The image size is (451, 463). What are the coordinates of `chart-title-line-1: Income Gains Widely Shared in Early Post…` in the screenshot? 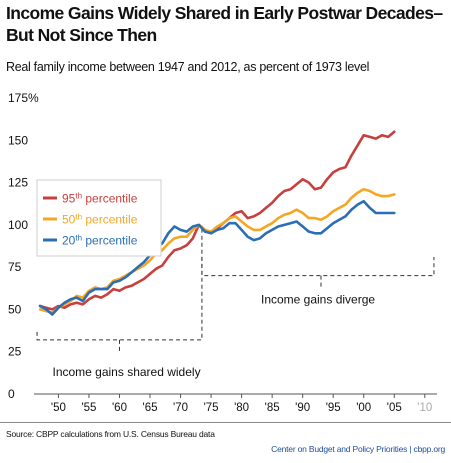 It's located at (224, 13).